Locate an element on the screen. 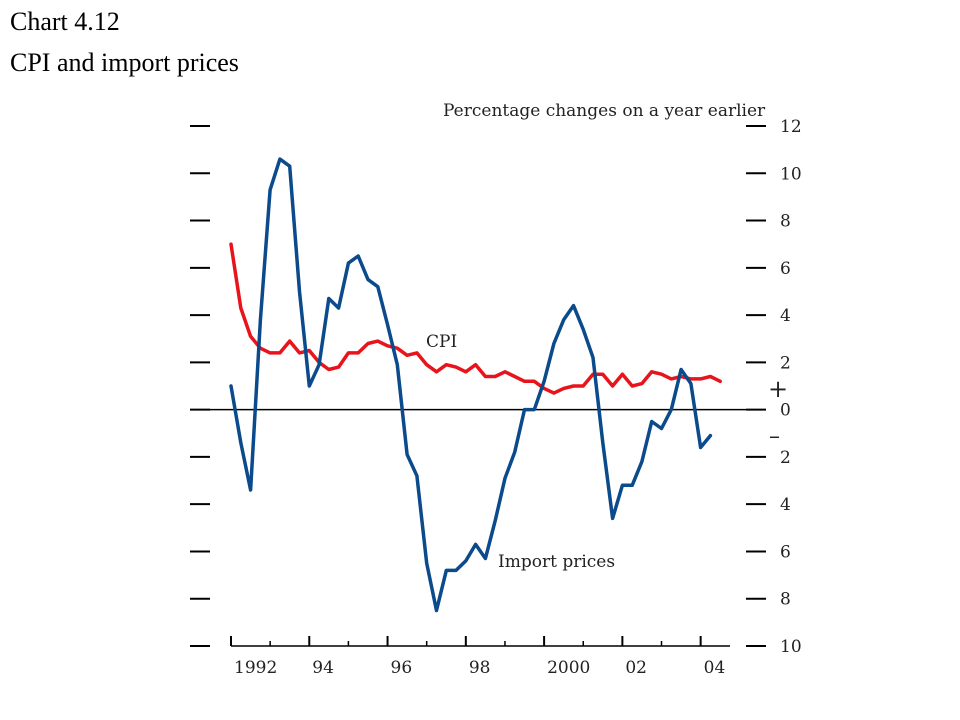 The height and width of the screenshot is (720, 960). units-label: Percentage changes on a year earlier is located at coordinates (604, 111).